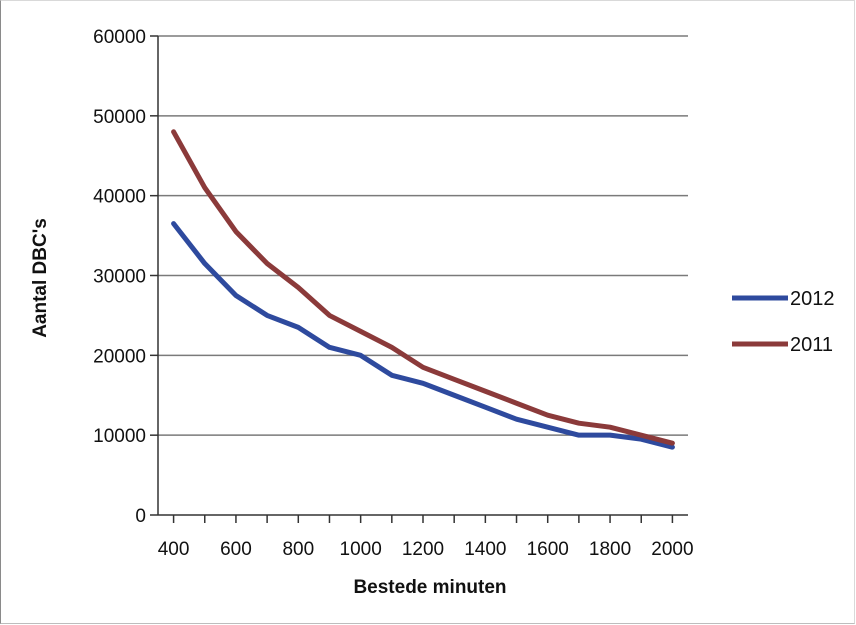  I want to click on y-axis-title: Aantal DBC's, so click(40, 278).